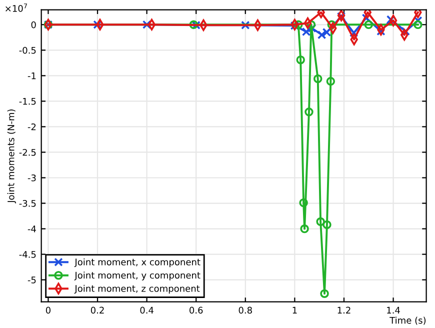 The width and height of the screenshot is (435, 328). Describe the element at coordinates (27, 101) in the screenshot. I see `y-tick-label: -1.5` at that location.